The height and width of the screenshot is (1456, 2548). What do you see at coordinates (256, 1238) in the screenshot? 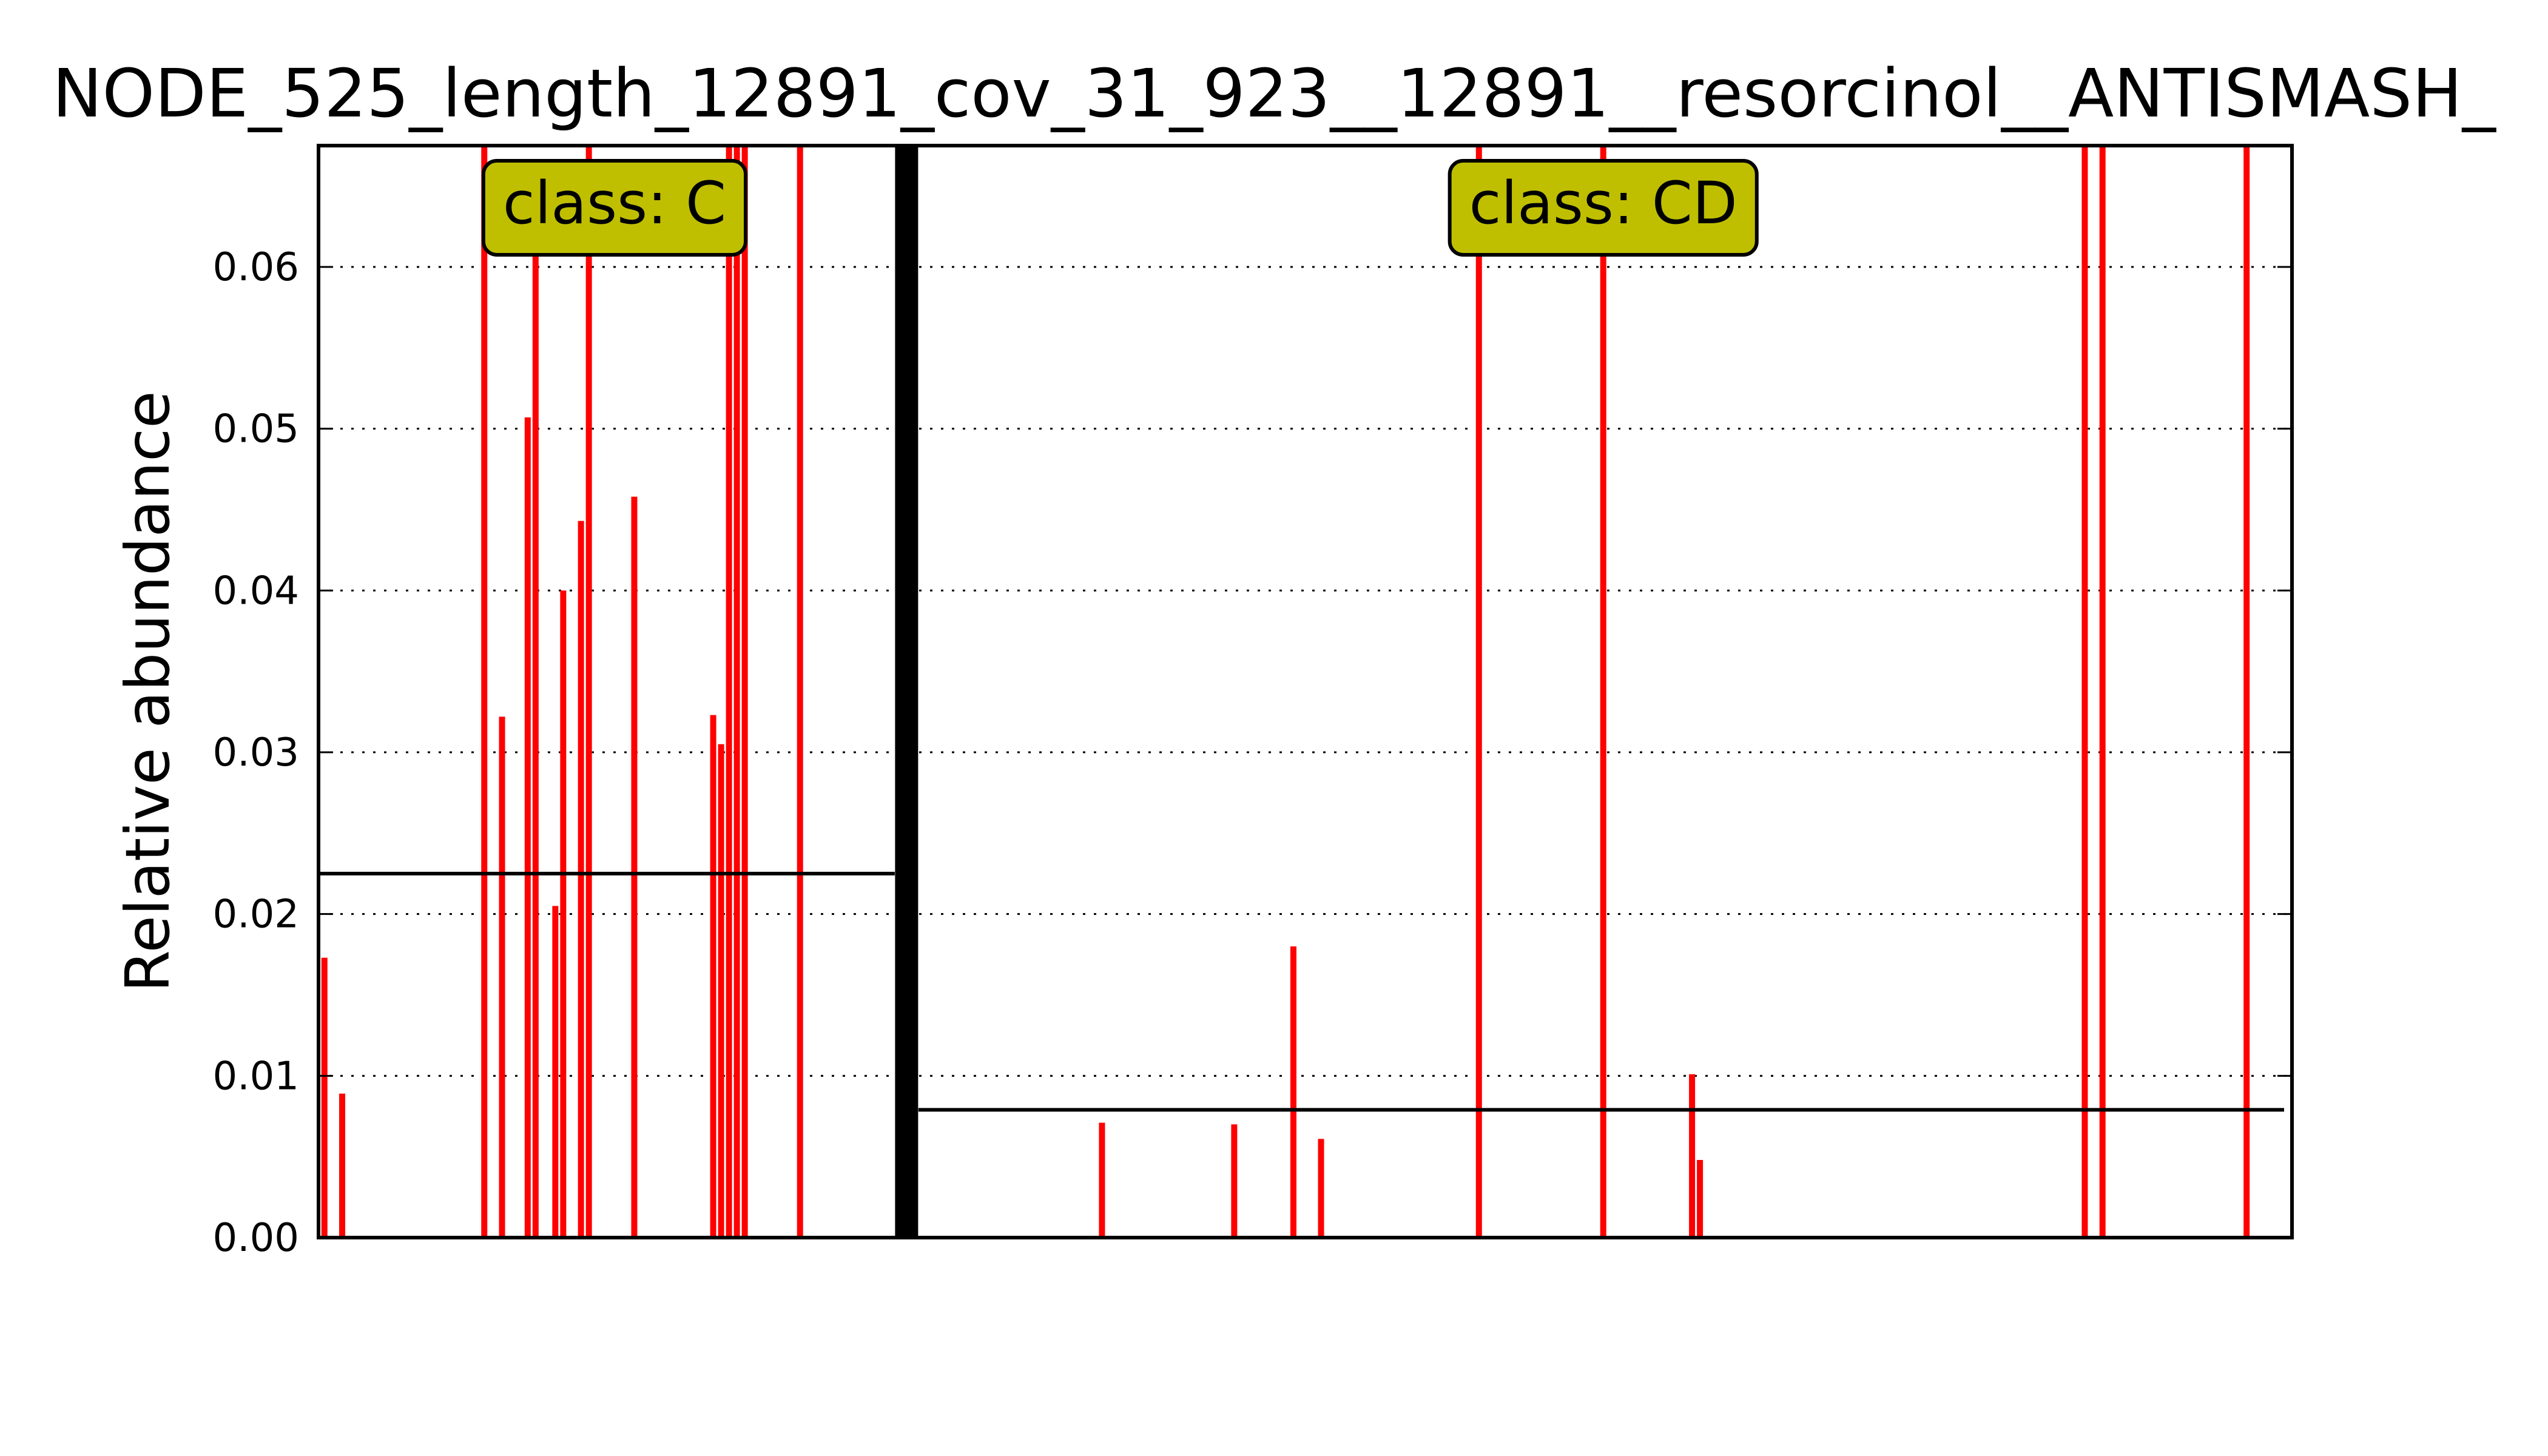
I see `y-tick-label: 0.00` at bounding box center [256, 1238].